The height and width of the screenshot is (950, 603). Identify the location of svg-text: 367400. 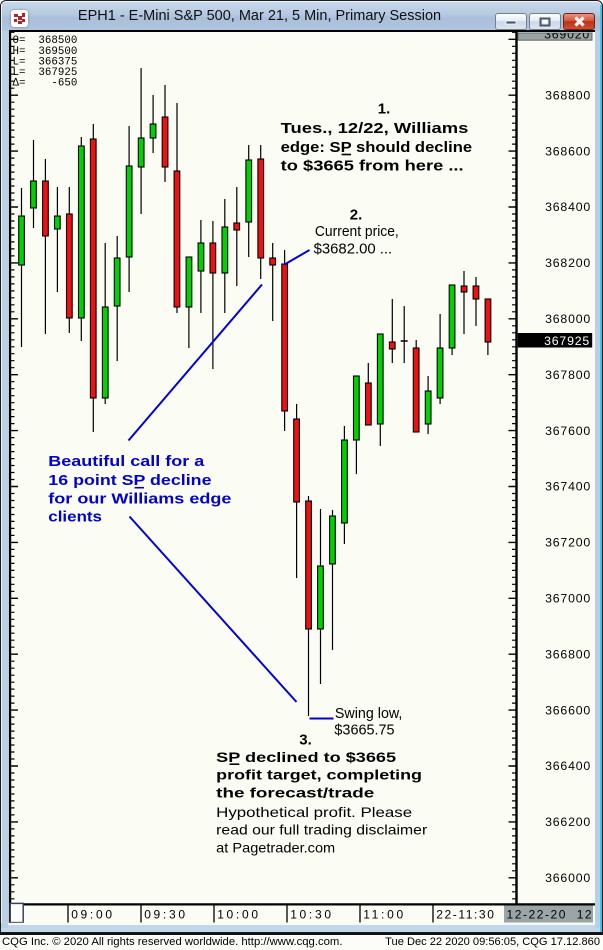
(568, 487).